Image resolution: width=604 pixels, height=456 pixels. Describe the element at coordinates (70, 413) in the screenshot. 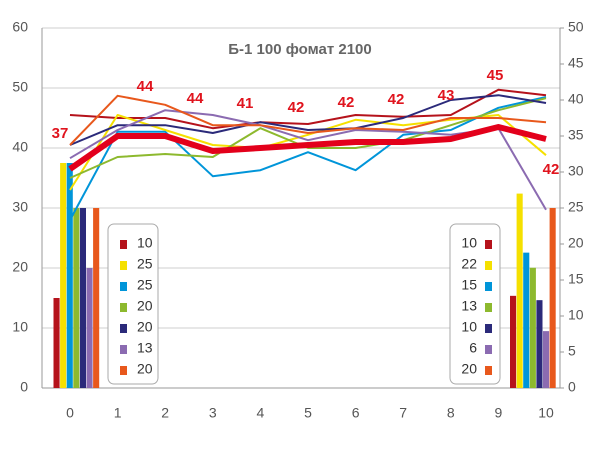

I see `x-tick-label: 0` at that location.